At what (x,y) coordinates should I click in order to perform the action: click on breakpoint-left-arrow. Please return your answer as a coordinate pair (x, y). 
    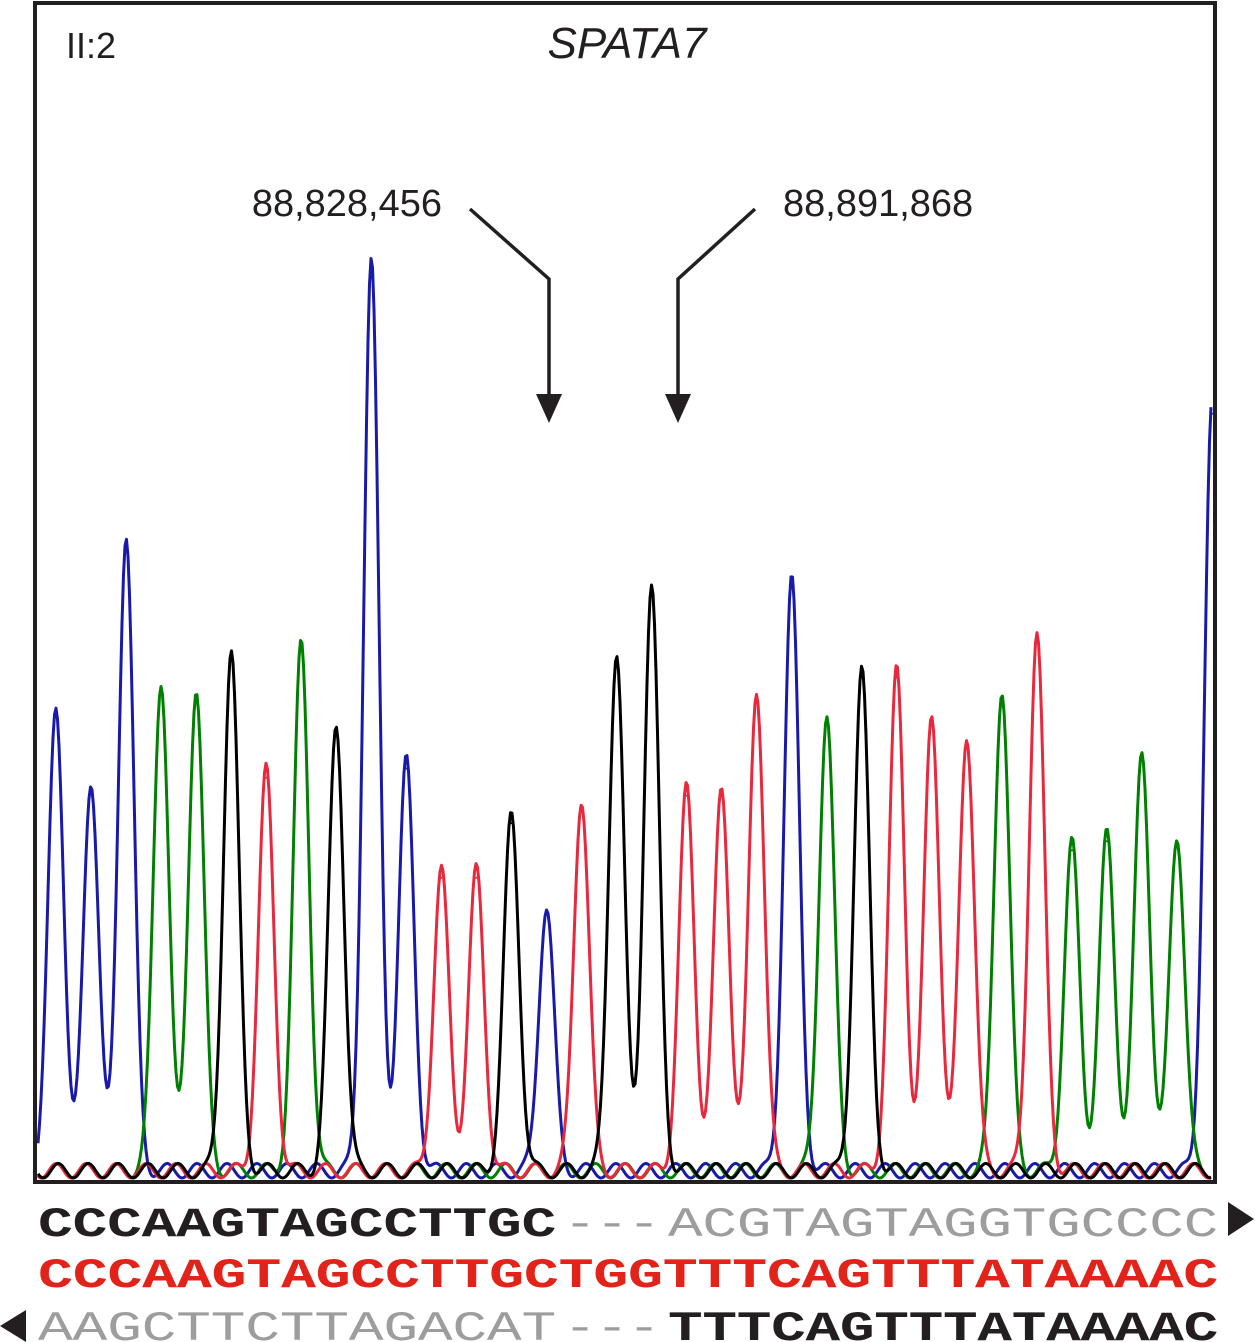
    Looking at the image, I should click on (515, 315).